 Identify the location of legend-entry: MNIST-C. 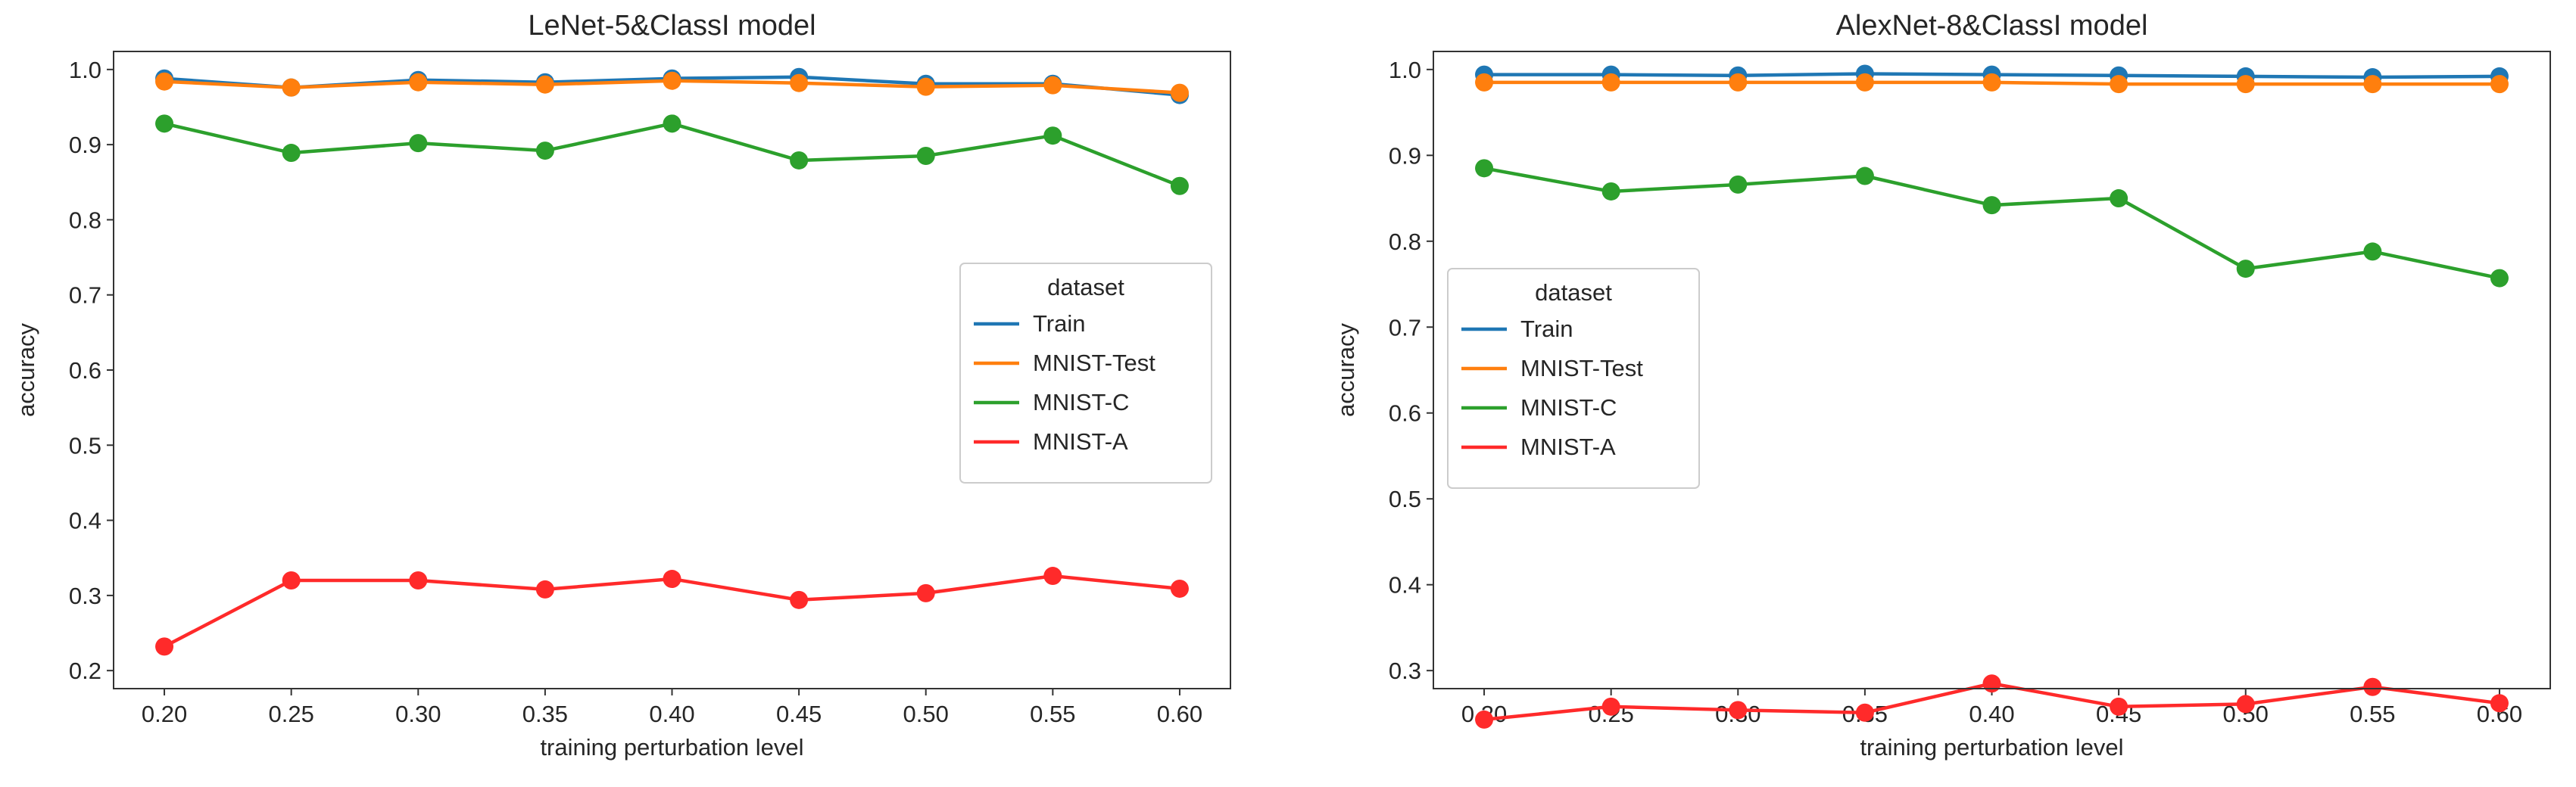
(1568, 407).